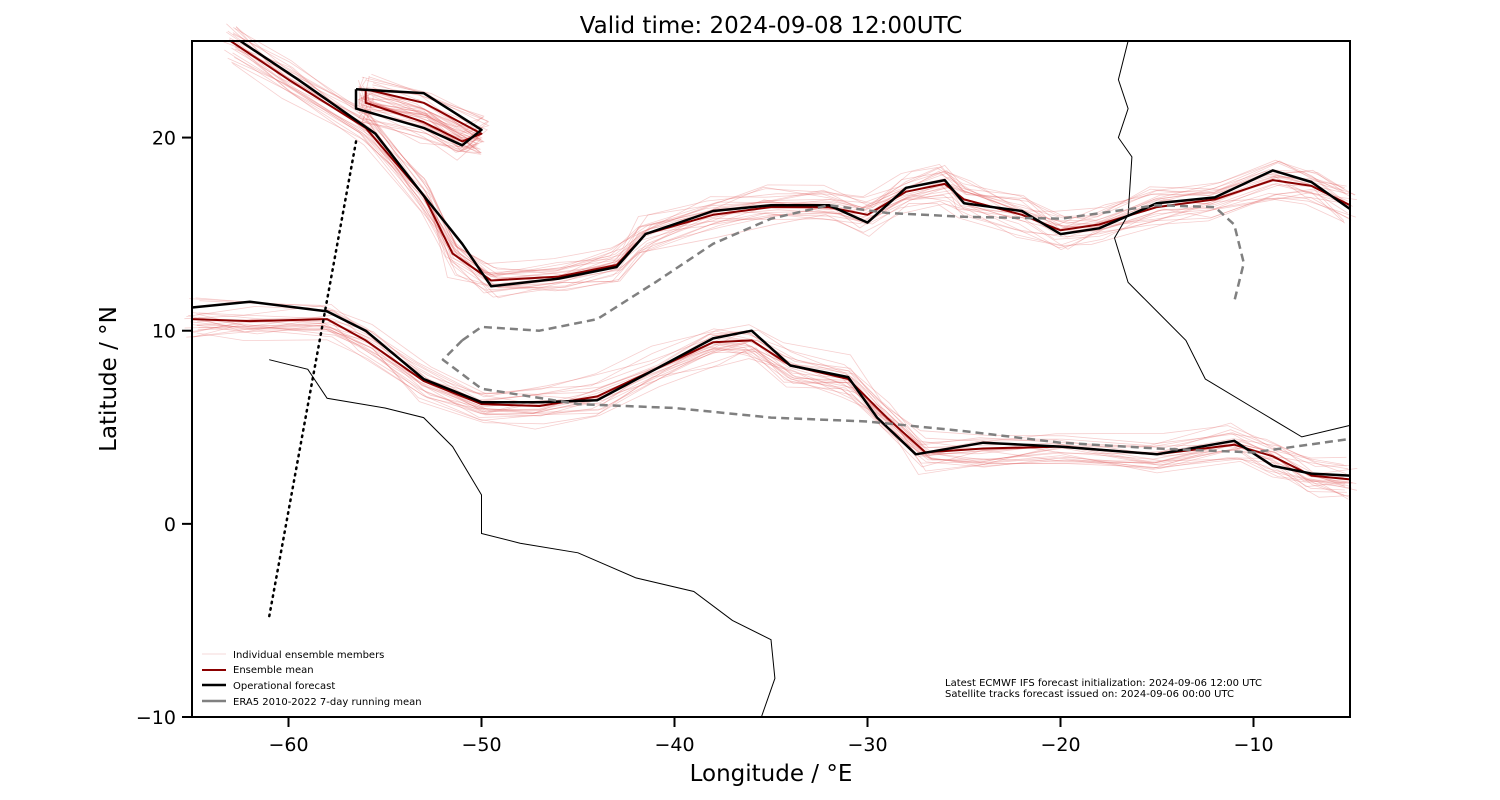 This screenshot has height=800, width=1500. I want to click on chart-title: Valid time: 2024-09-08 12:00UTC, so click(771, 26).